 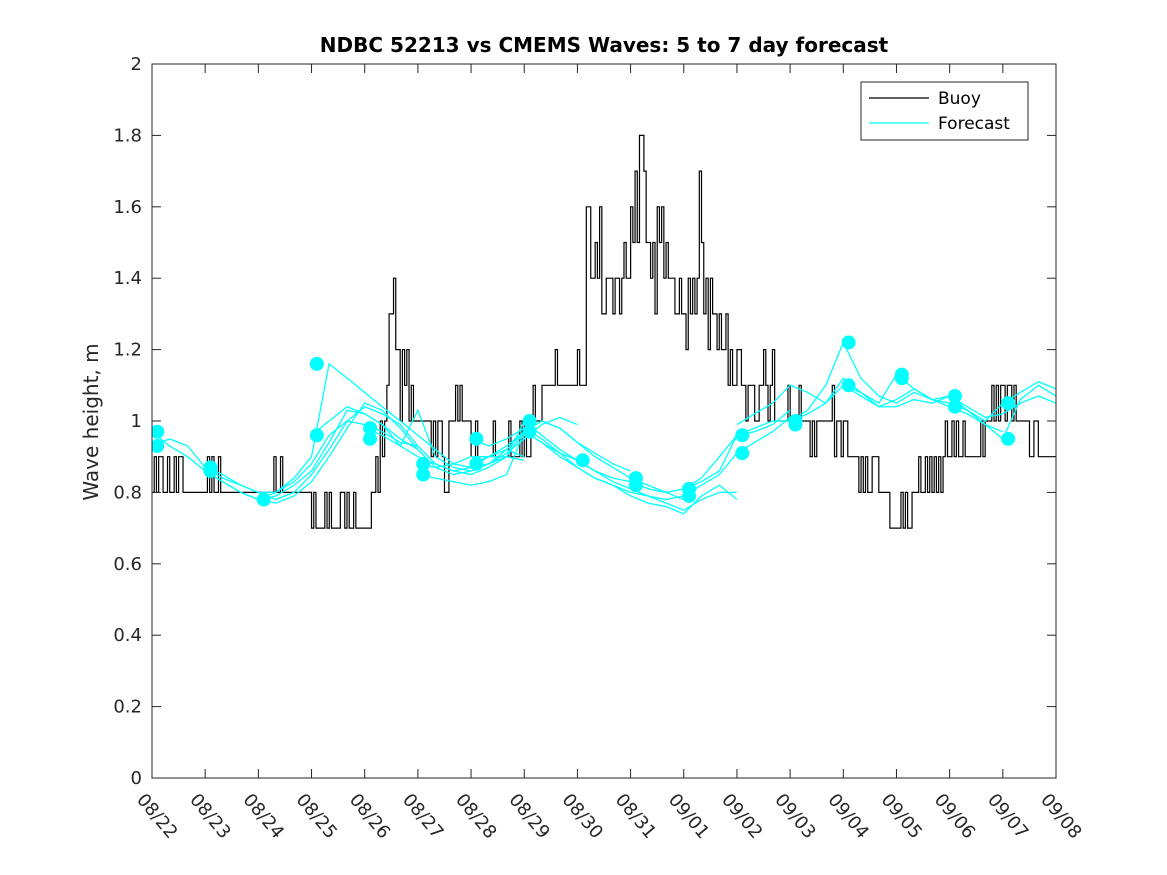 I want to click on y-tick-label: 0.2, so click(x=127, y=707).